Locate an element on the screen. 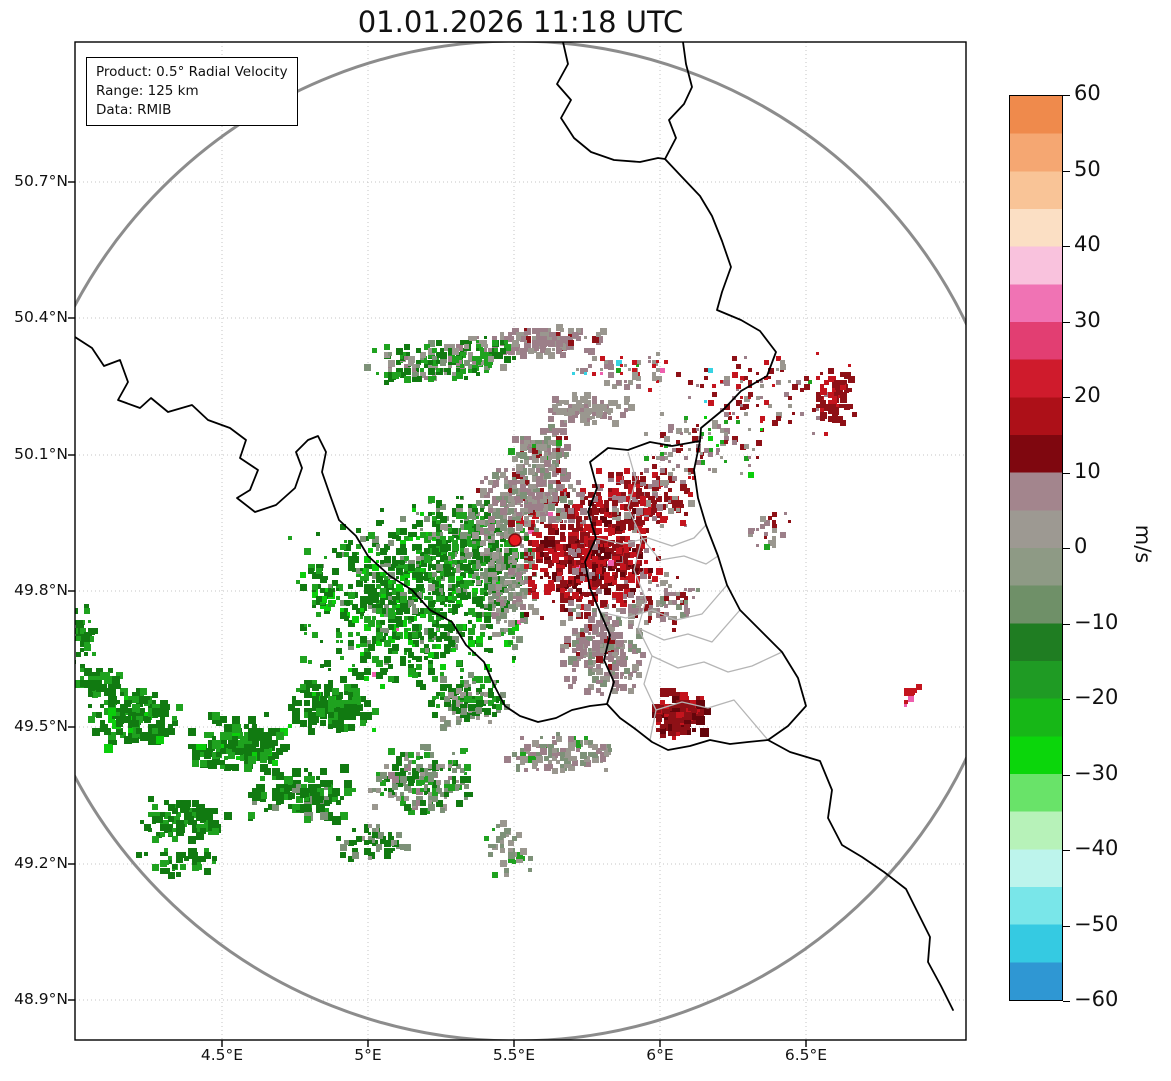 The height and width of the screenshot is (1081, 1171). x-tick-label: 5°E is located at coordinates (368, 1055).